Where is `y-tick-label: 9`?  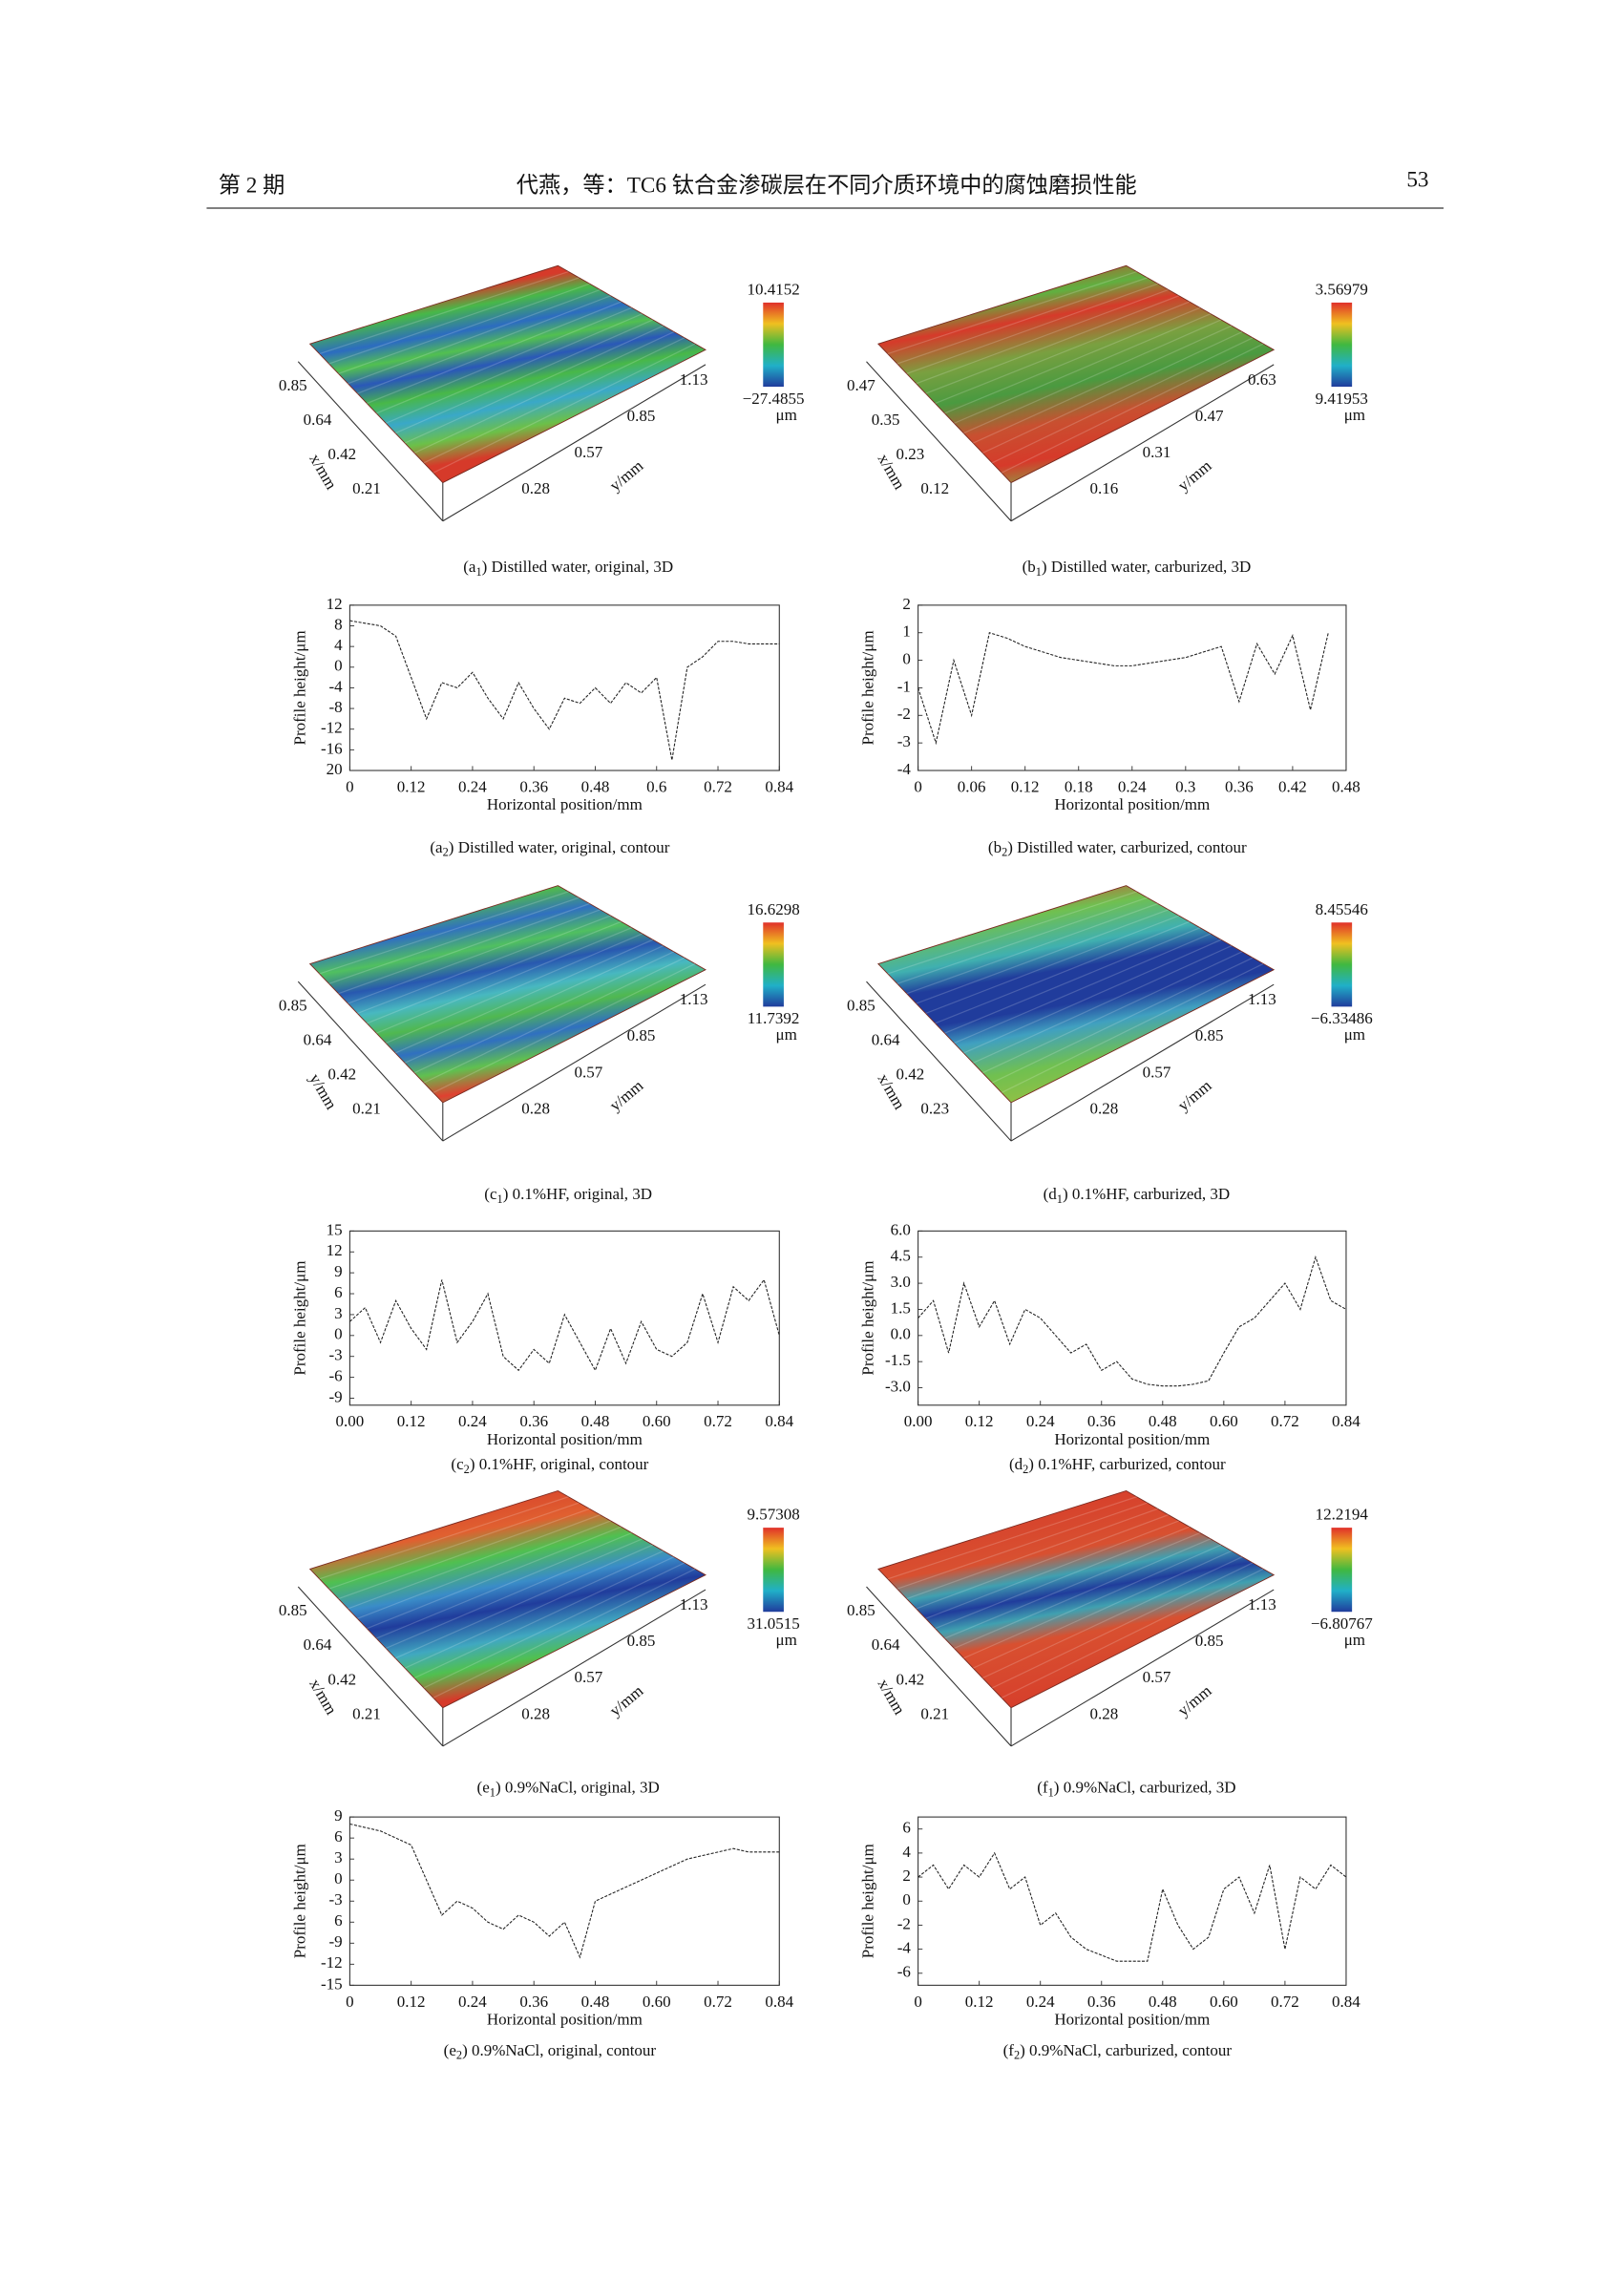
y-tick-label: 9 is located at coordinates (338, 1815).